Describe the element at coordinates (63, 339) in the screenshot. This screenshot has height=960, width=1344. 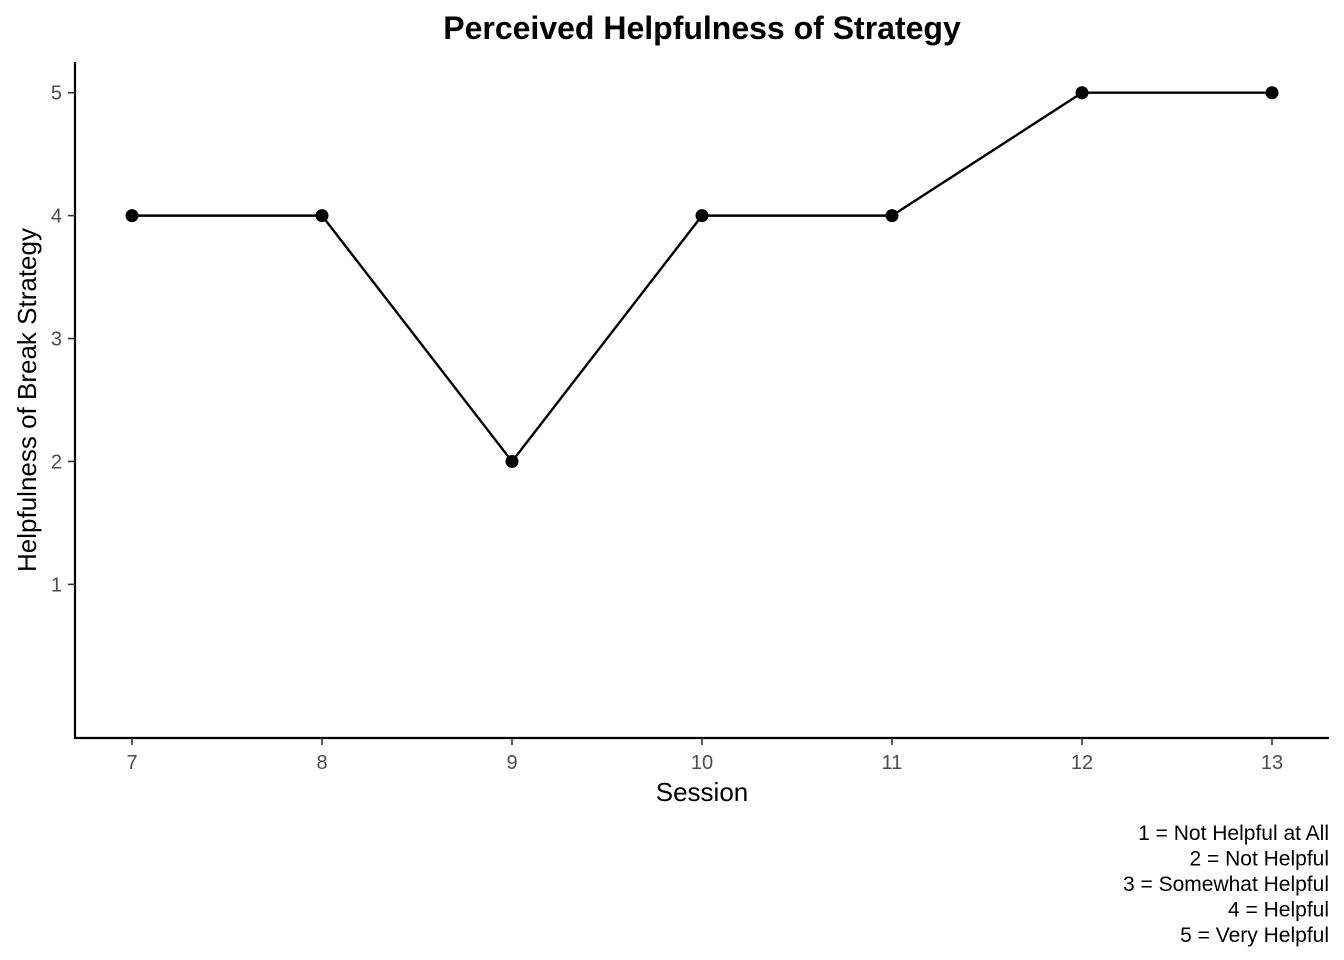
I see `y-axis-ticks: 1 2 3 4 5` at that location.